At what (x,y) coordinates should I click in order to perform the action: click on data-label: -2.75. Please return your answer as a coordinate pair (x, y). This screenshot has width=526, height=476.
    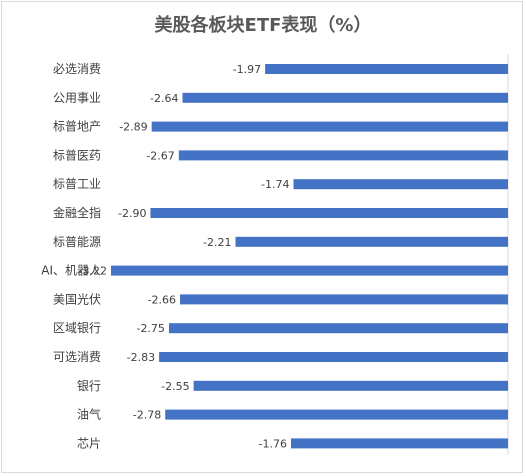
    Looking at the image, I should click on (150, 328).